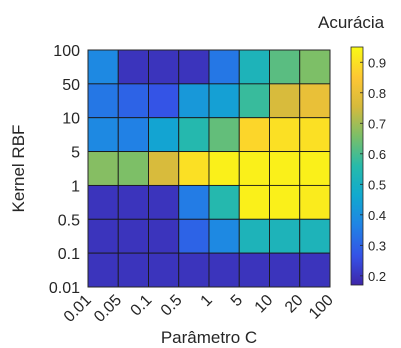 The width and height of the screenshot is (401, 348). I want to click on colorbar-tick-label: 0.5, so click(377, 184).